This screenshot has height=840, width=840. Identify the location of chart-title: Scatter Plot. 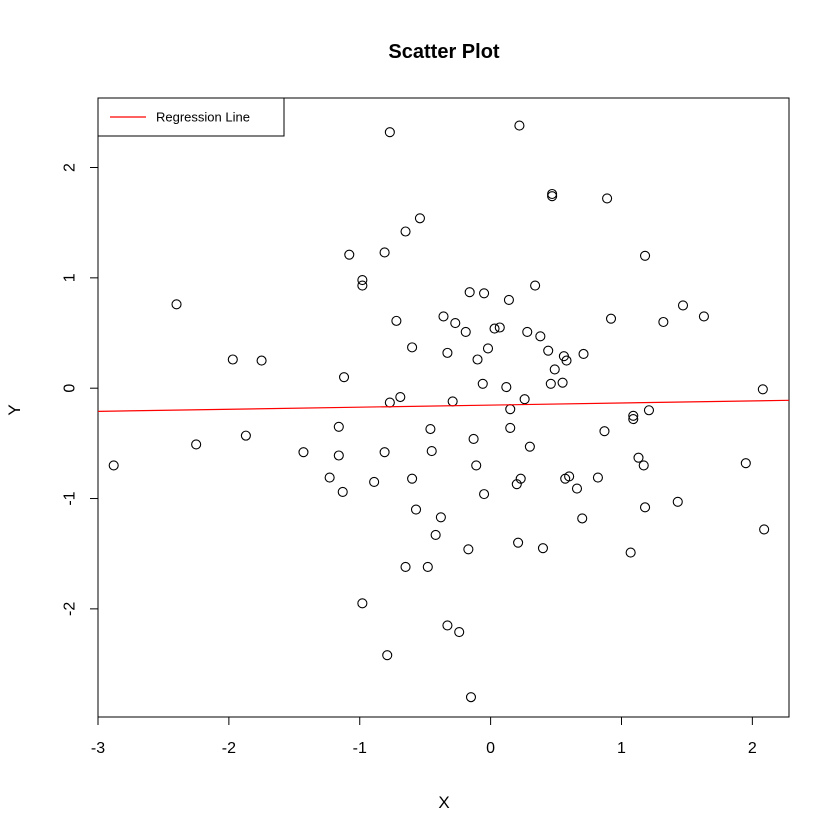
(443, 52).